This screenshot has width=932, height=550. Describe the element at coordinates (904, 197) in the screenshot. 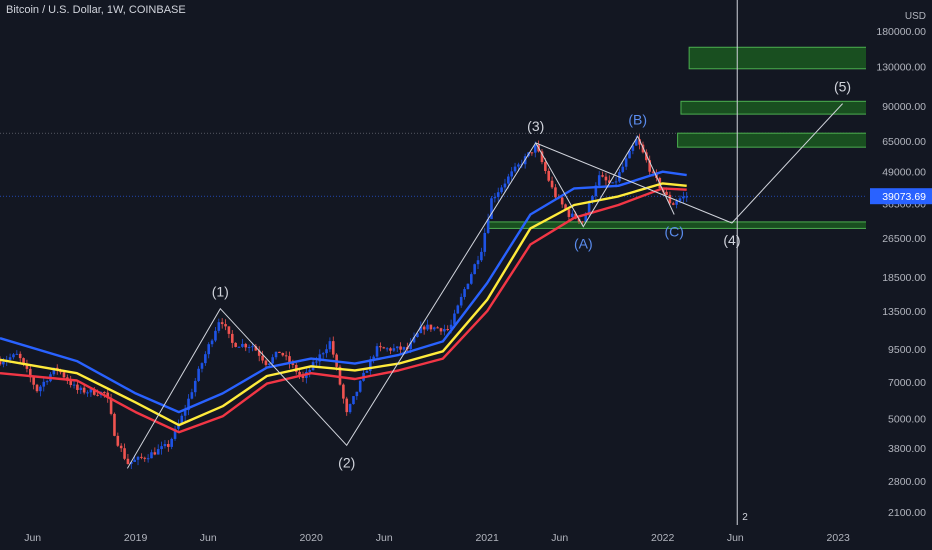

I see `last-price-value: 39073.69` at that location.